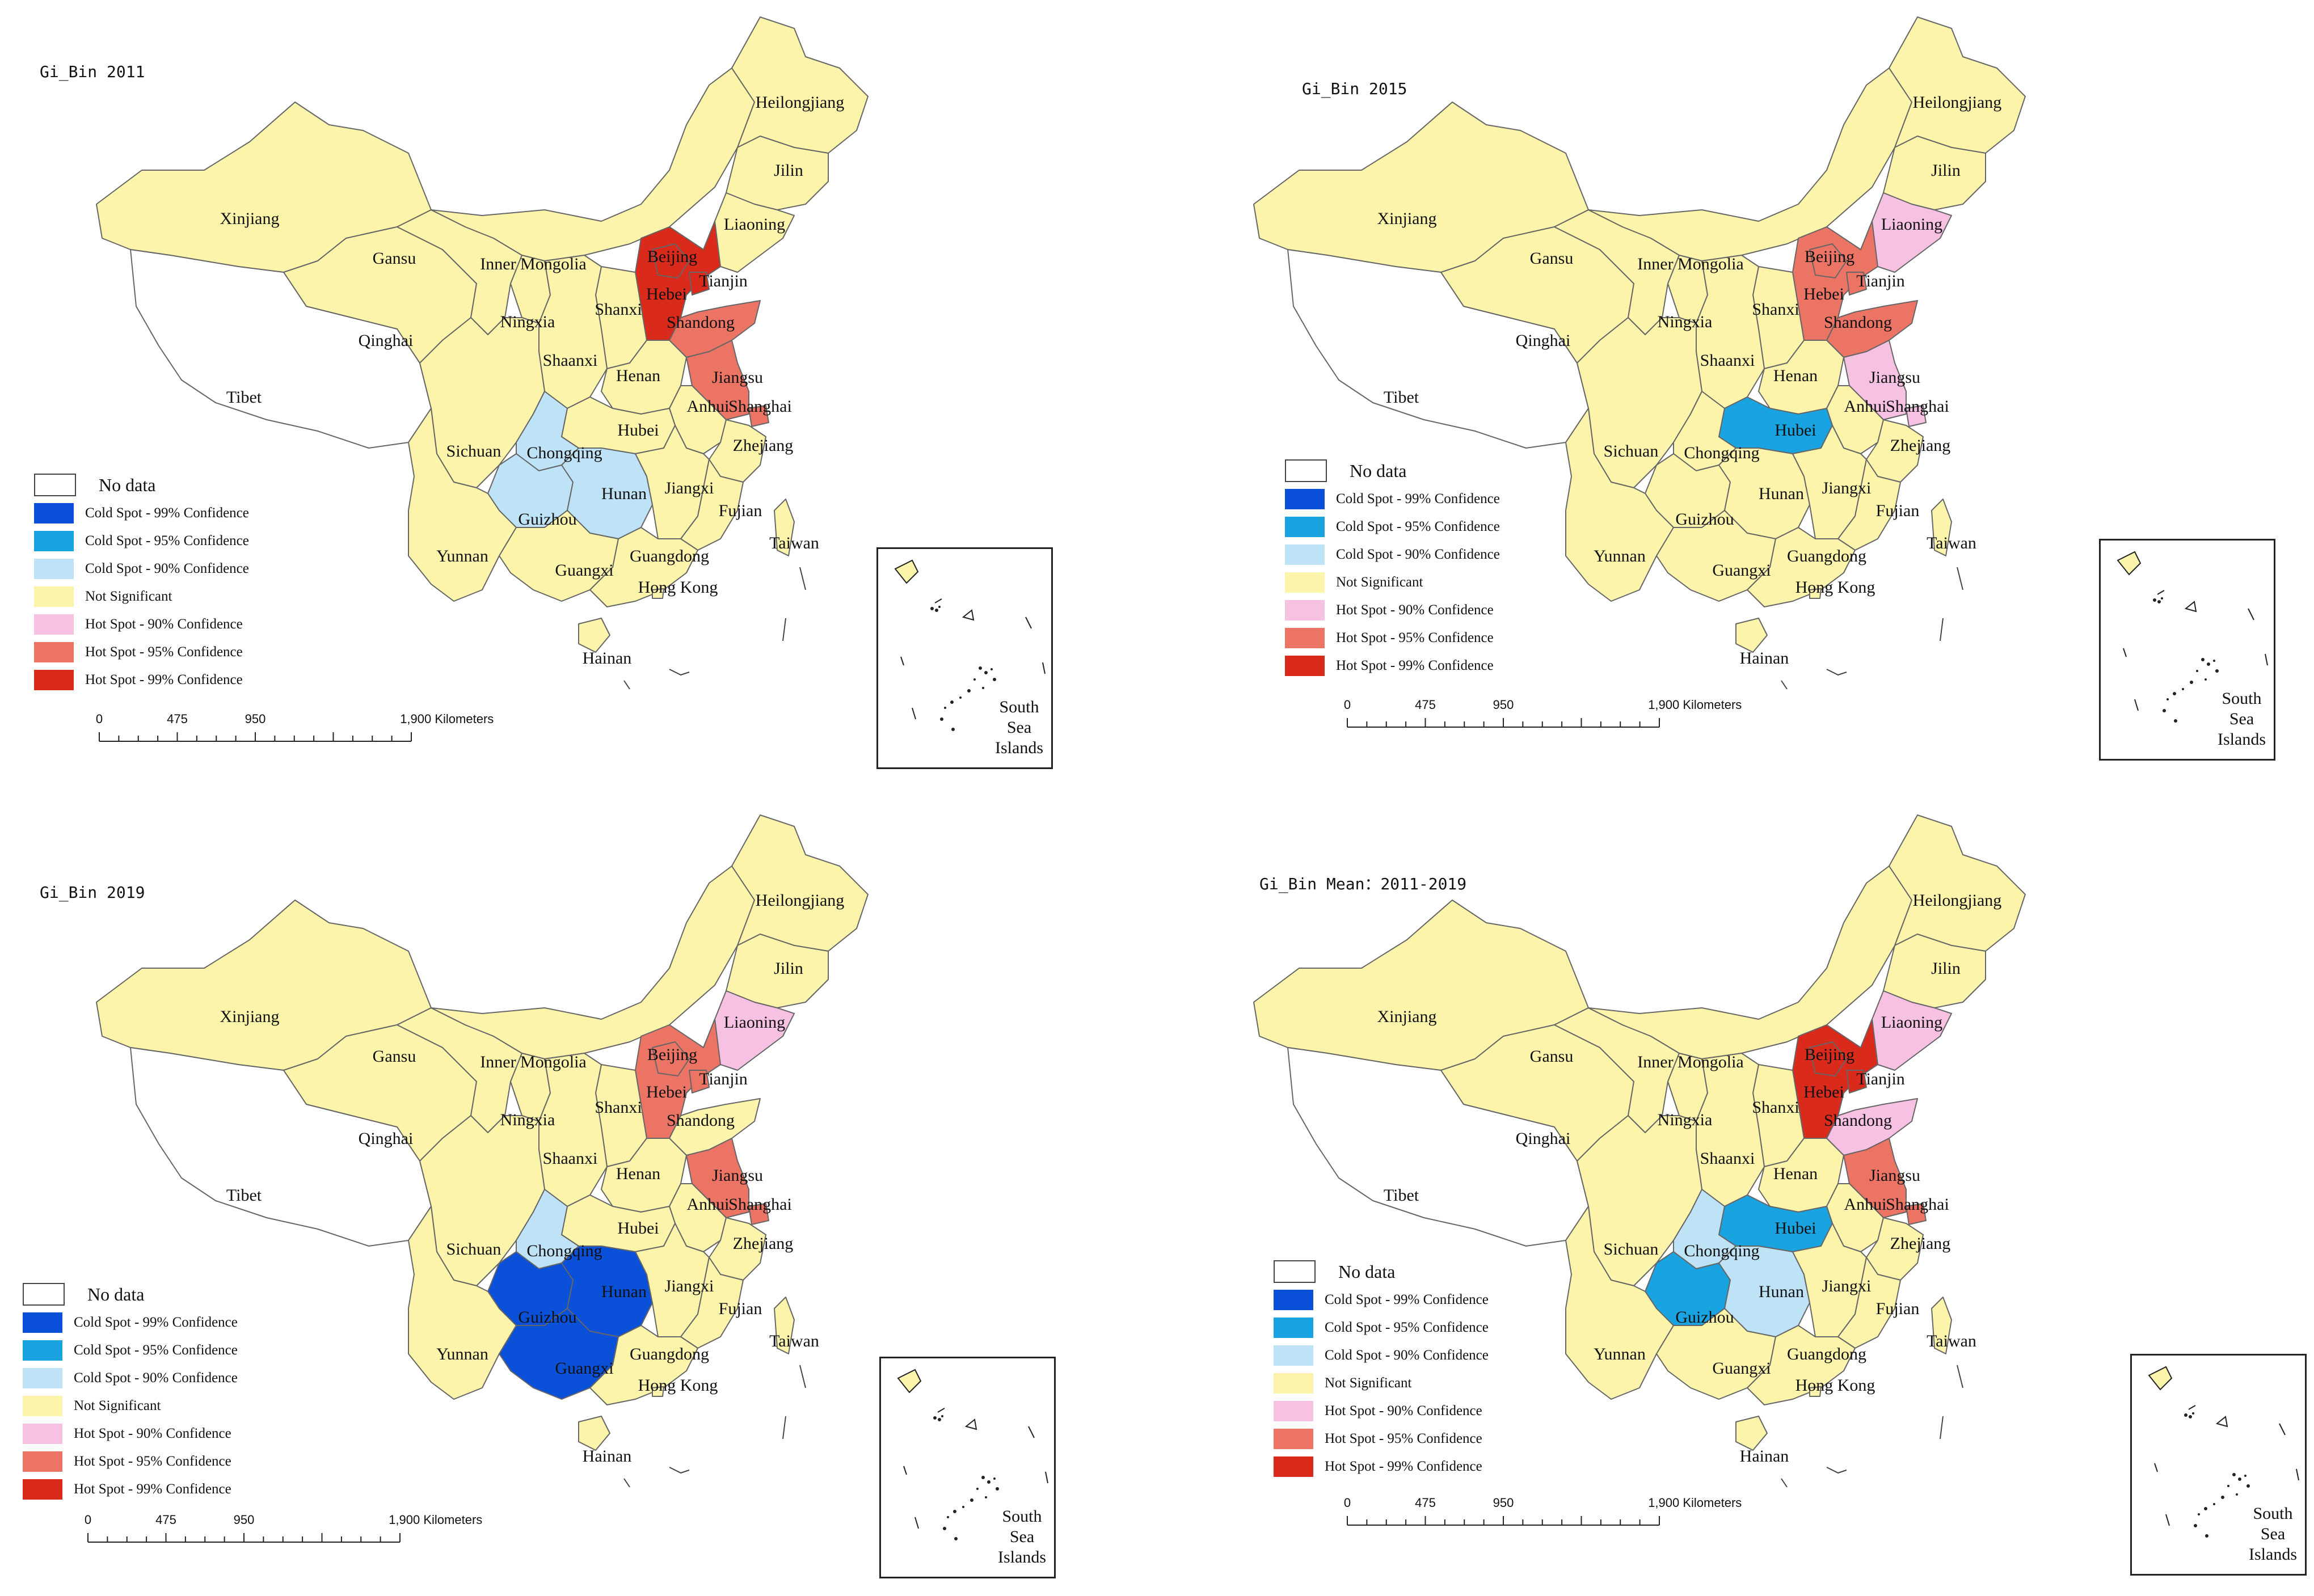 The height and width of the screenshot is (1596, 2314). Describe the element at coordinates (699, 1081) in the screenshot. I see `province-tianjin` at that location.